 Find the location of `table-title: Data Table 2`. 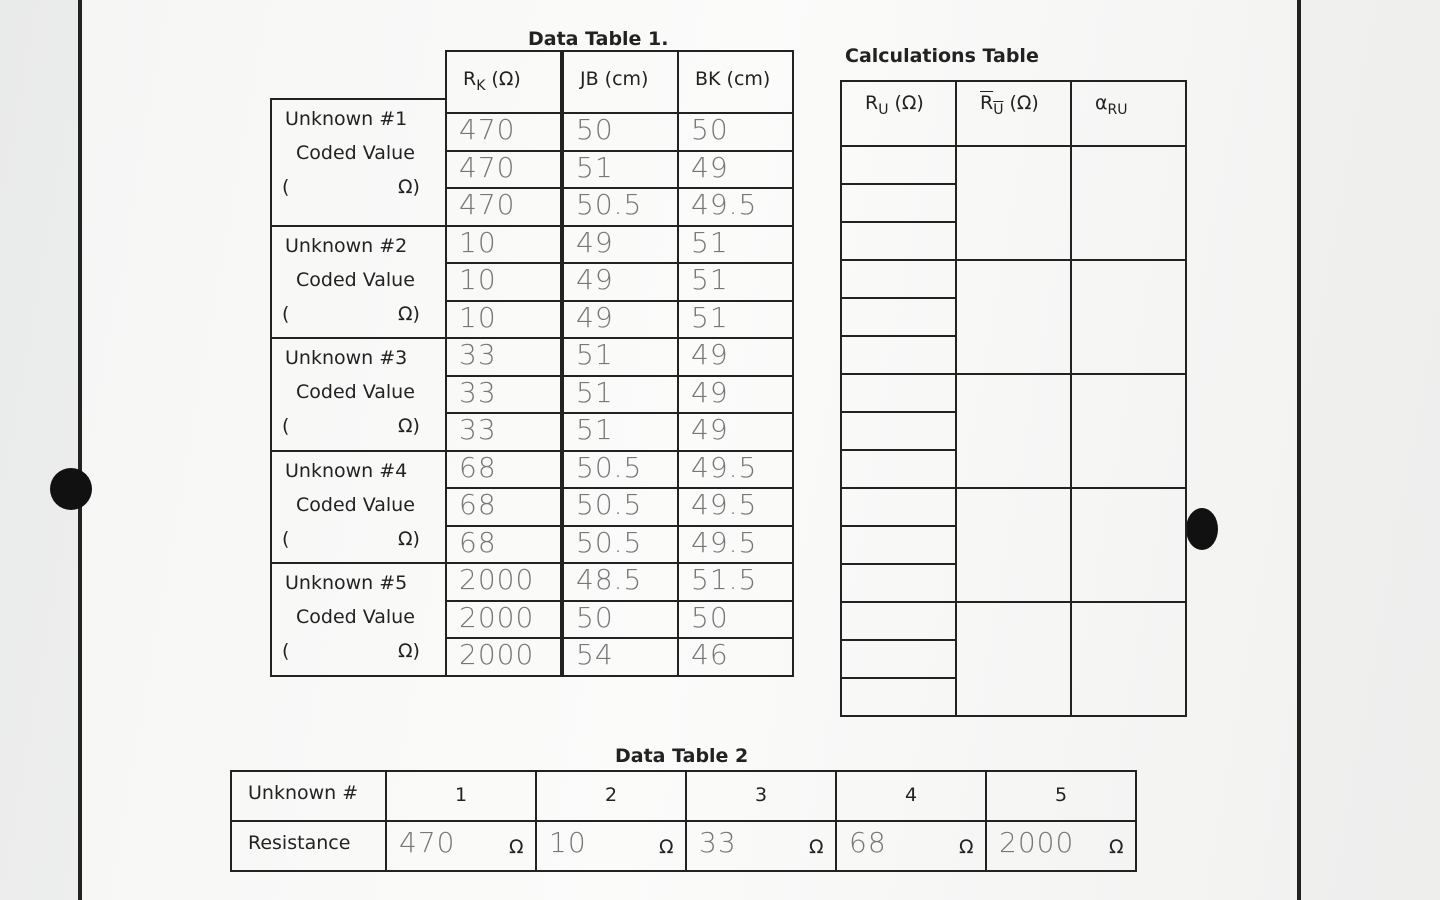

table-title: Data Table 2 is located at coordinates (682, 756).